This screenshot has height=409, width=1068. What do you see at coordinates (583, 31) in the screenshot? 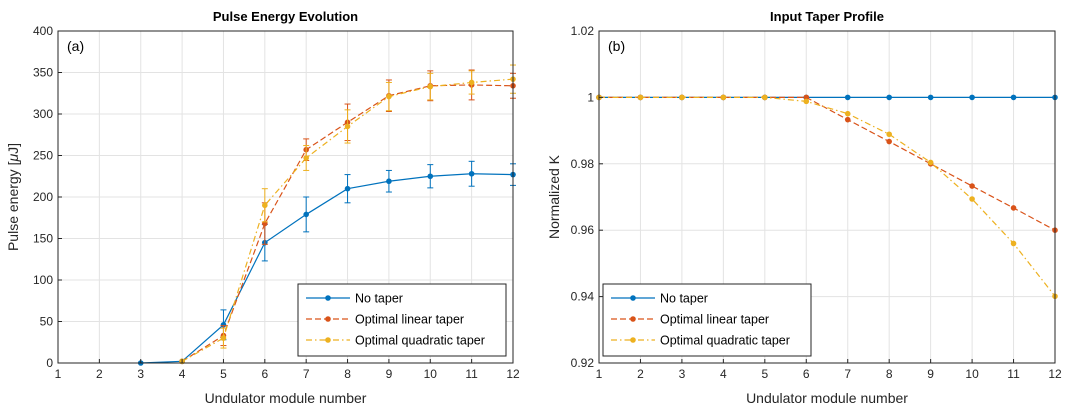
I see `y-tick-label: 1.02` at bounding box center [583, 31].